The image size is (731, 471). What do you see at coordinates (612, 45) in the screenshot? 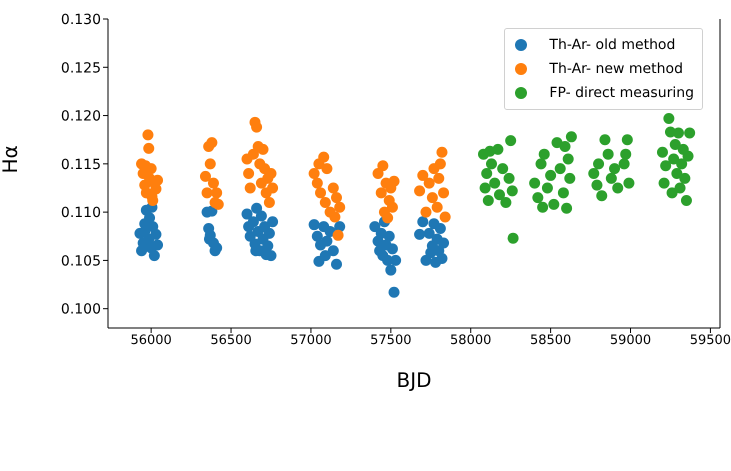
I see `legend-label: Th-Ar- old method` at bounding box center [612, 45].